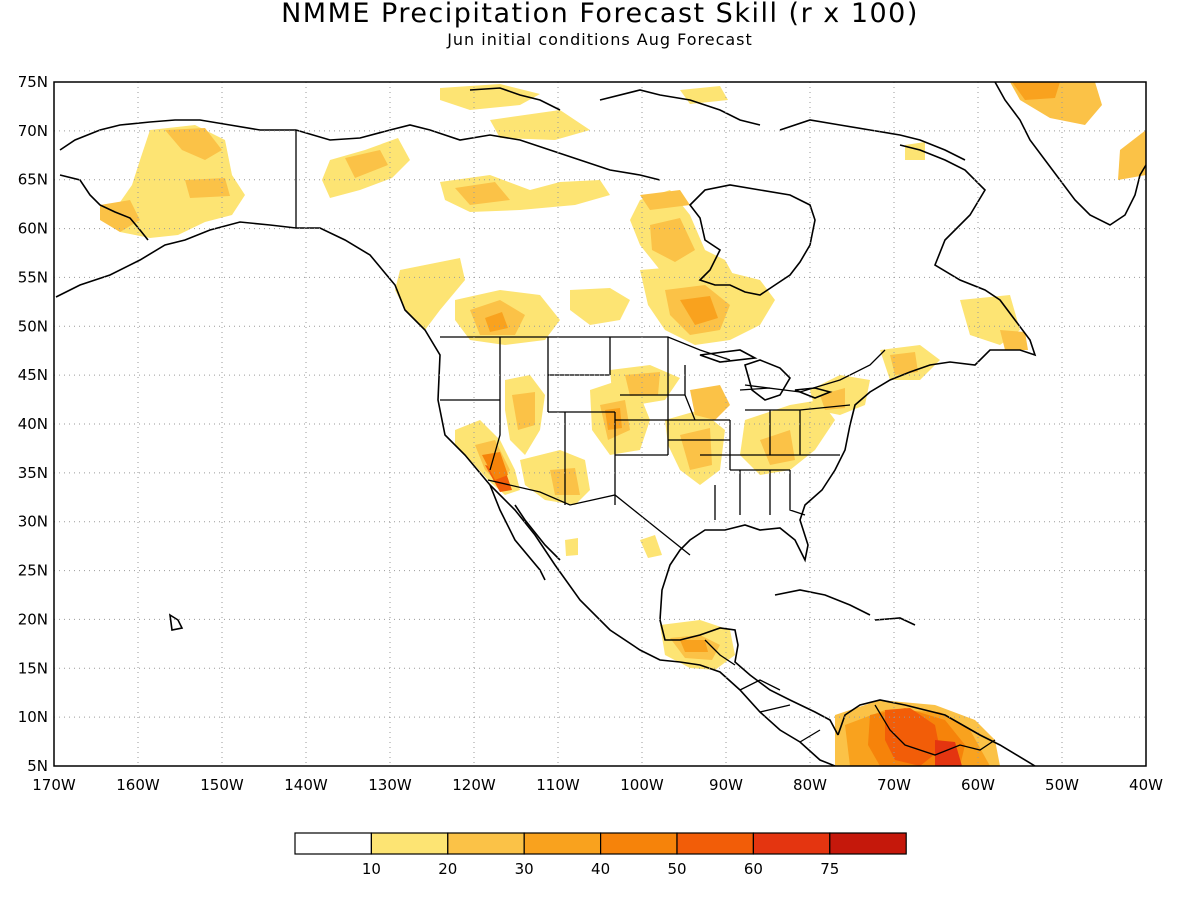 Image resolution: width=1200 pixels, height=900 pixels. Describe the element at coordinates (822, 602) in the screenshot. I see `coastline-caribbean-cuba` at that location.